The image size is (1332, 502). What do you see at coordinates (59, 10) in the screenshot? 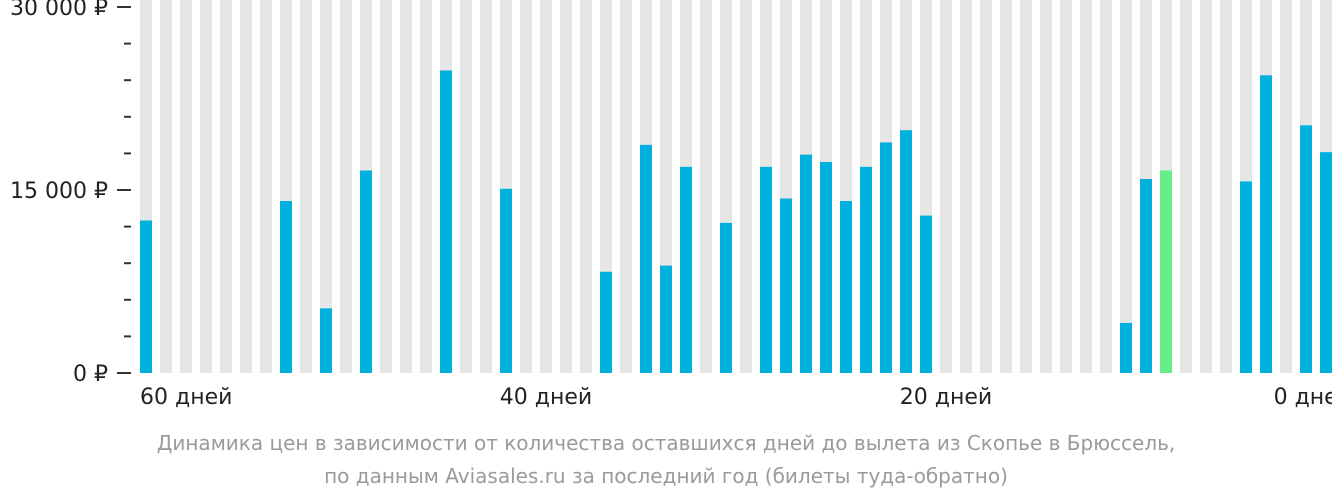
I see `y-tick-label: 30 000 ₽` at bounding box center [59, 10].